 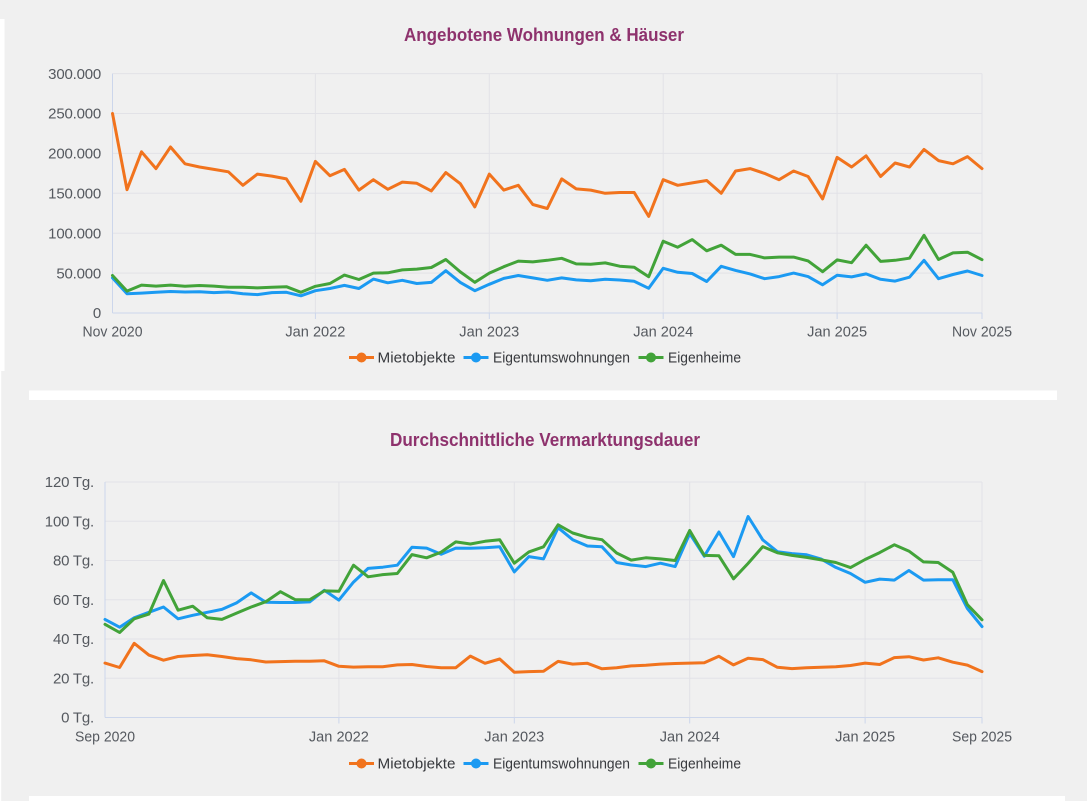 What do you see at coordinates (544, 35) in the screenshot?
I see `svg-text: Angebotene Wohnungen & Häuser` at bounding box center [544, 35].